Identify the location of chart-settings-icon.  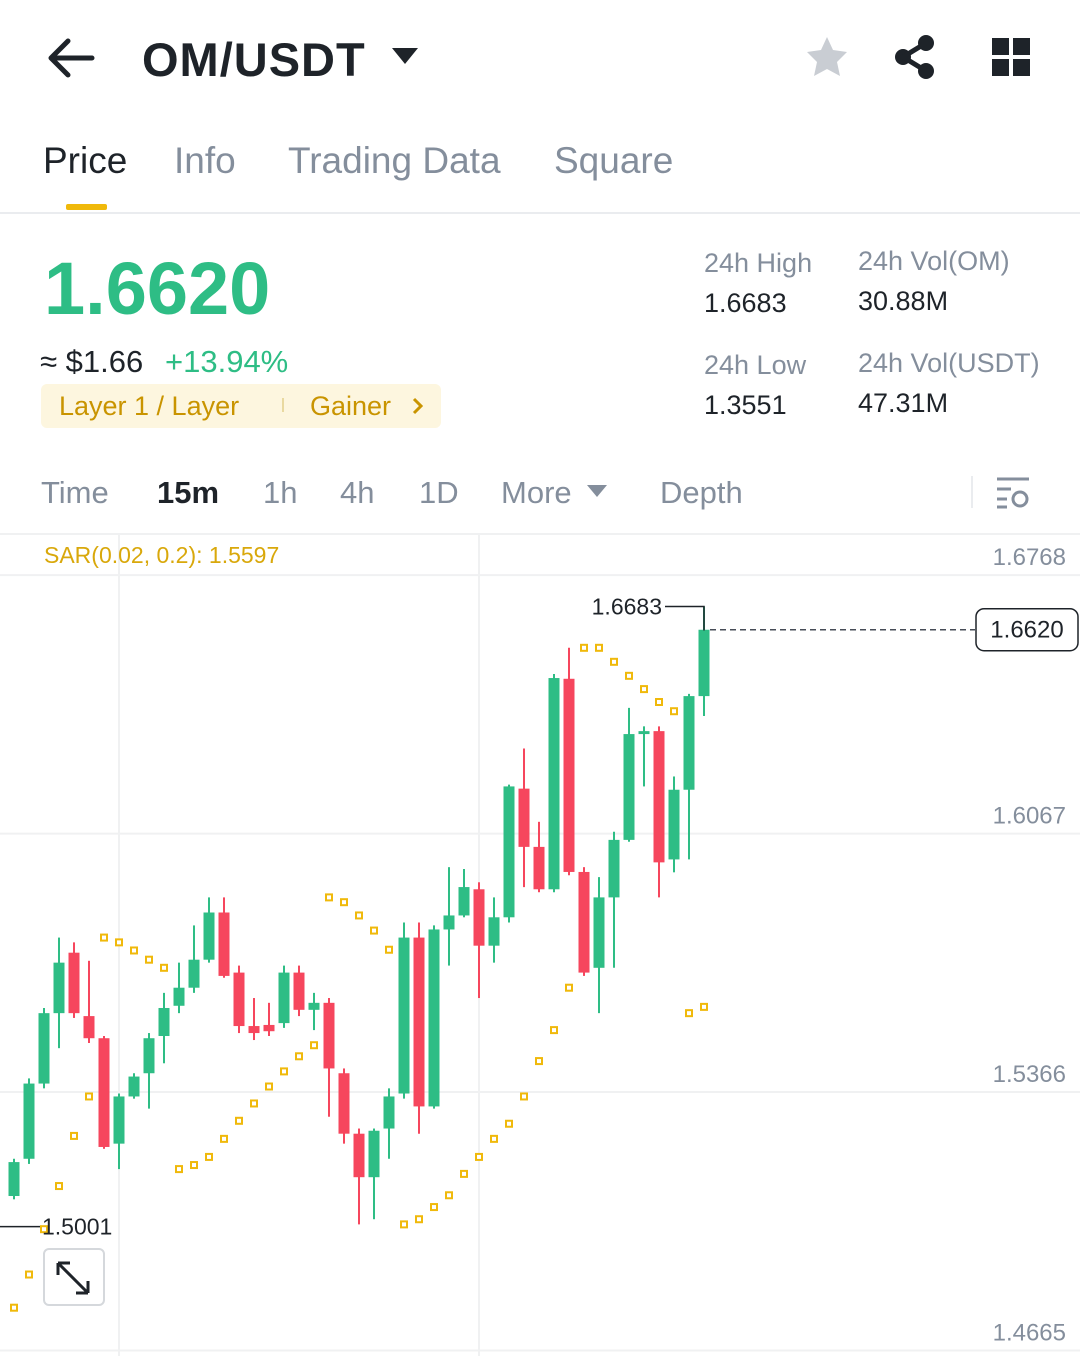
(1013, 493).